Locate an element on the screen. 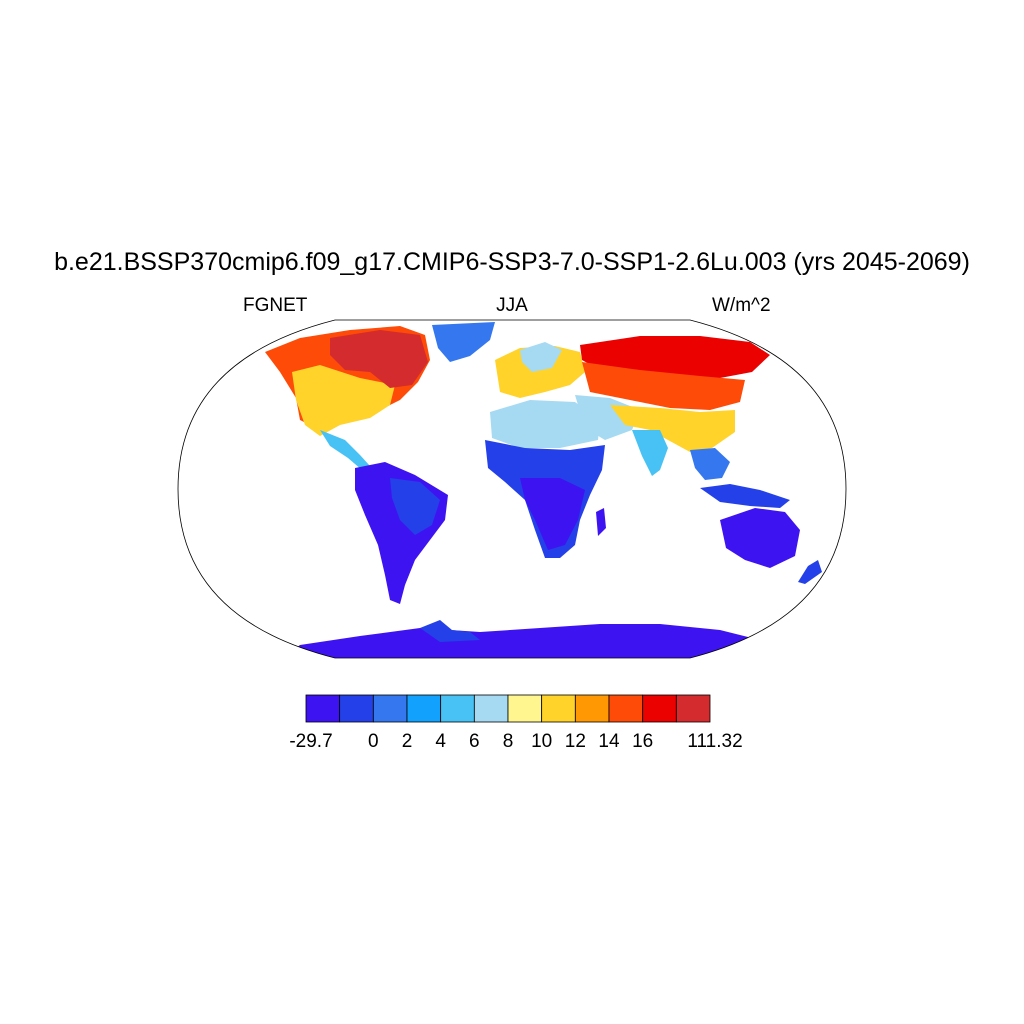  south-america-east is located at coordinates (415, 506).